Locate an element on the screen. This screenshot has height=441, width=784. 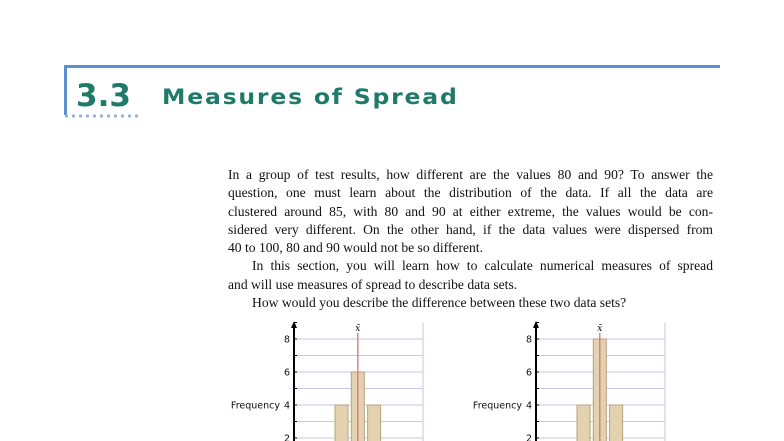
histogram-left: 2 4 6 8 Frequency x̄ is located at coordinates (327, 381).